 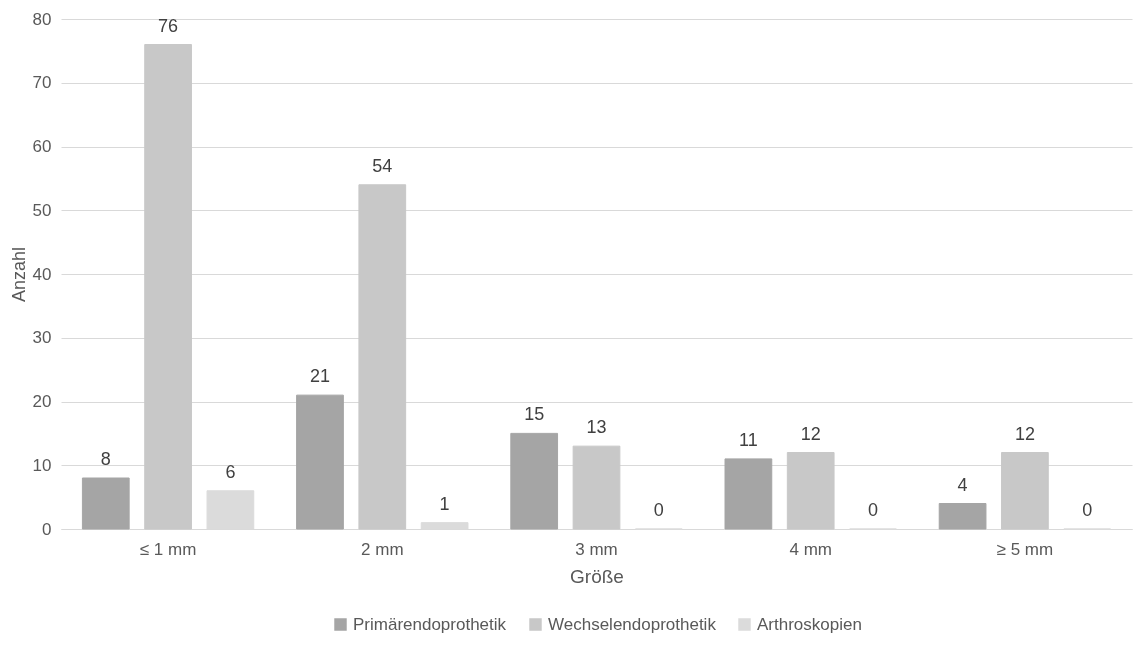 What do you see at coordinates (809, 624) in the screenshot?
I see `legend-label: Arthroskopien` at bounding box center [809, 624].